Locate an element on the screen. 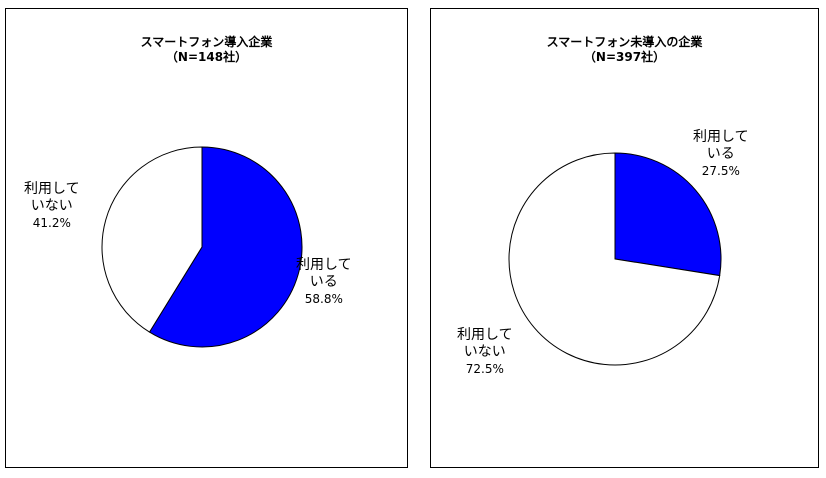 The width and height of the screenshot is (826, 478). chart-title: スマートフォン導入企業 is located at coordinates (206, 42).